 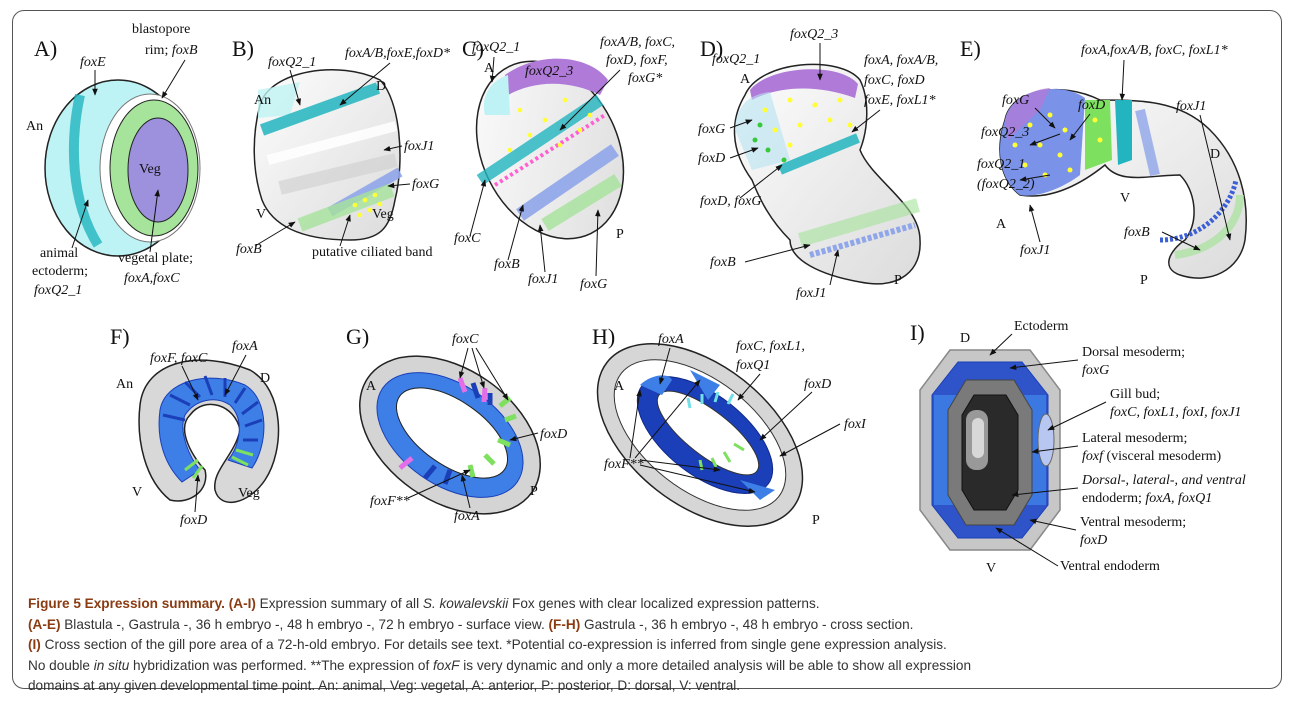 I want to click on figure-label: Ectoderm, so click(x=1041, y=326).